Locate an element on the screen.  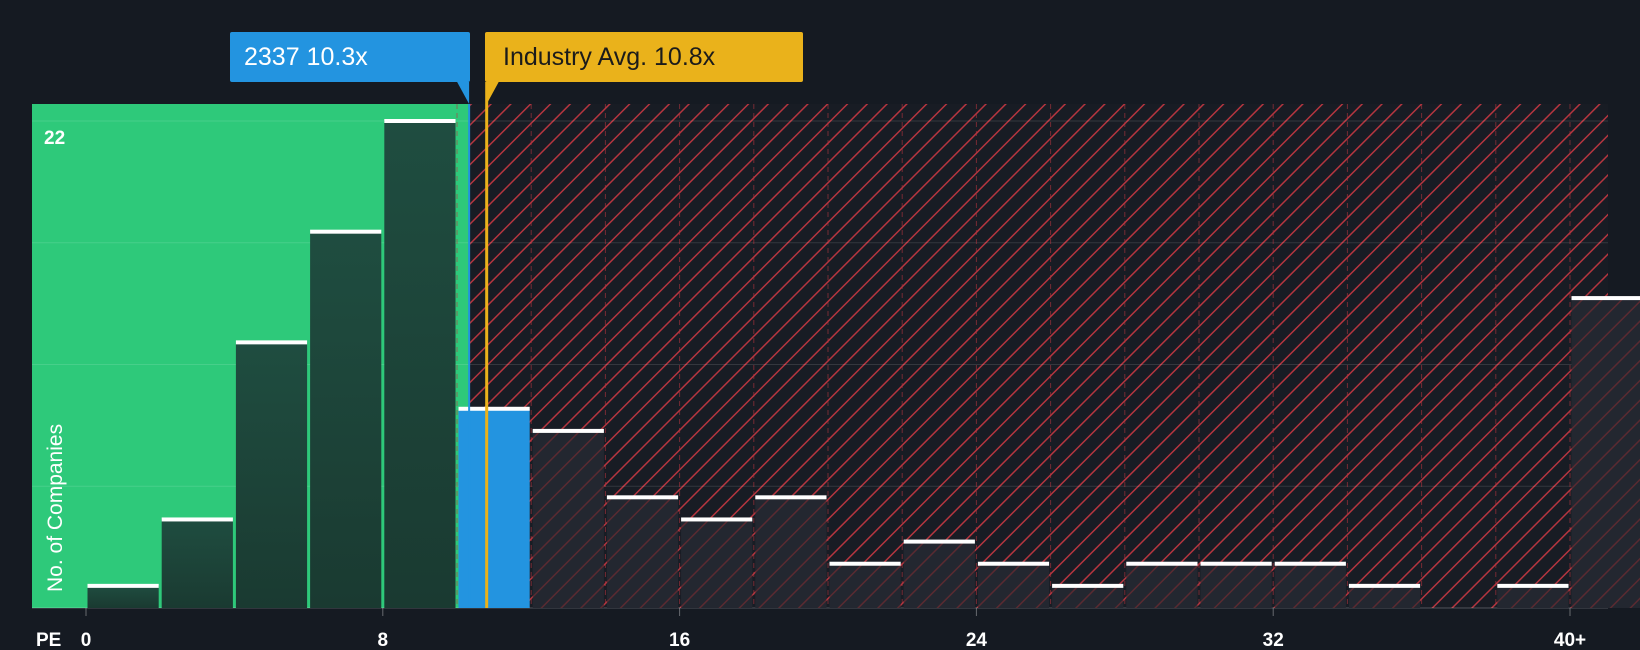
company-pe-callout: 2337 10.3x is located at coordinates (350, 57).